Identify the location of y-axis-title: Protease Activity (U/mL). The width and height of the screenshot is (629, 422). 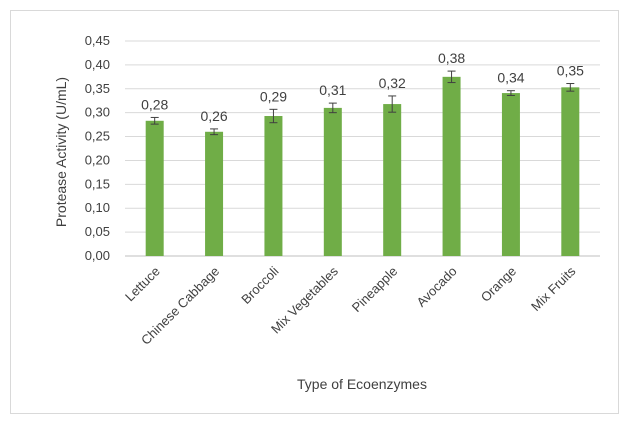
(61, 152).